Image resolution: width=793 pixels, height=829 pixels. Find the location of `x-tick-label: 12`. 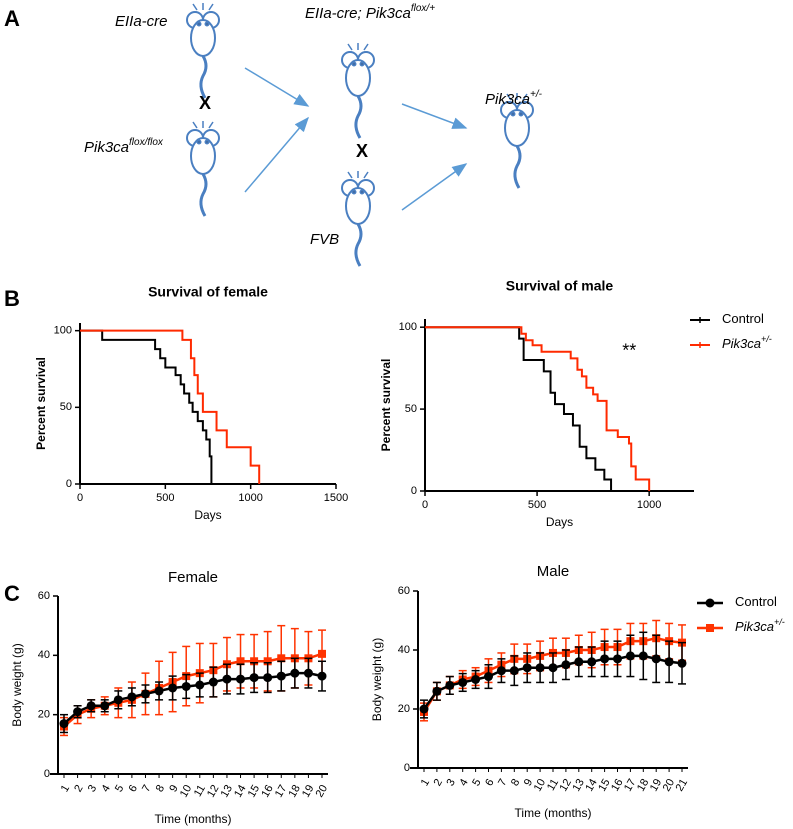

x-tick-label: 12 is located at coordinates (213, 791).